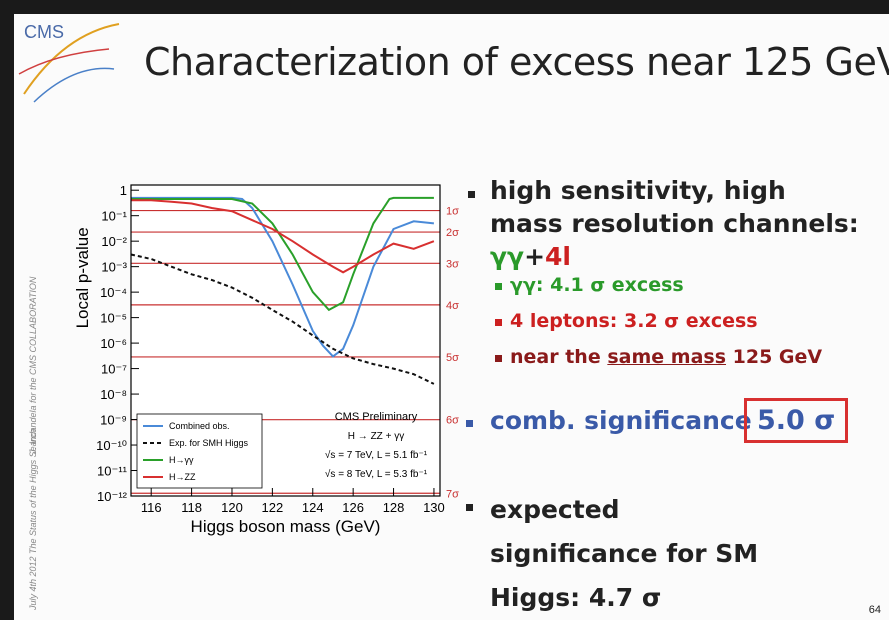  What do you see at coordinates (874, 610) in the screenshot?
I see `page-number: 64` at bounding box center [874, 610].